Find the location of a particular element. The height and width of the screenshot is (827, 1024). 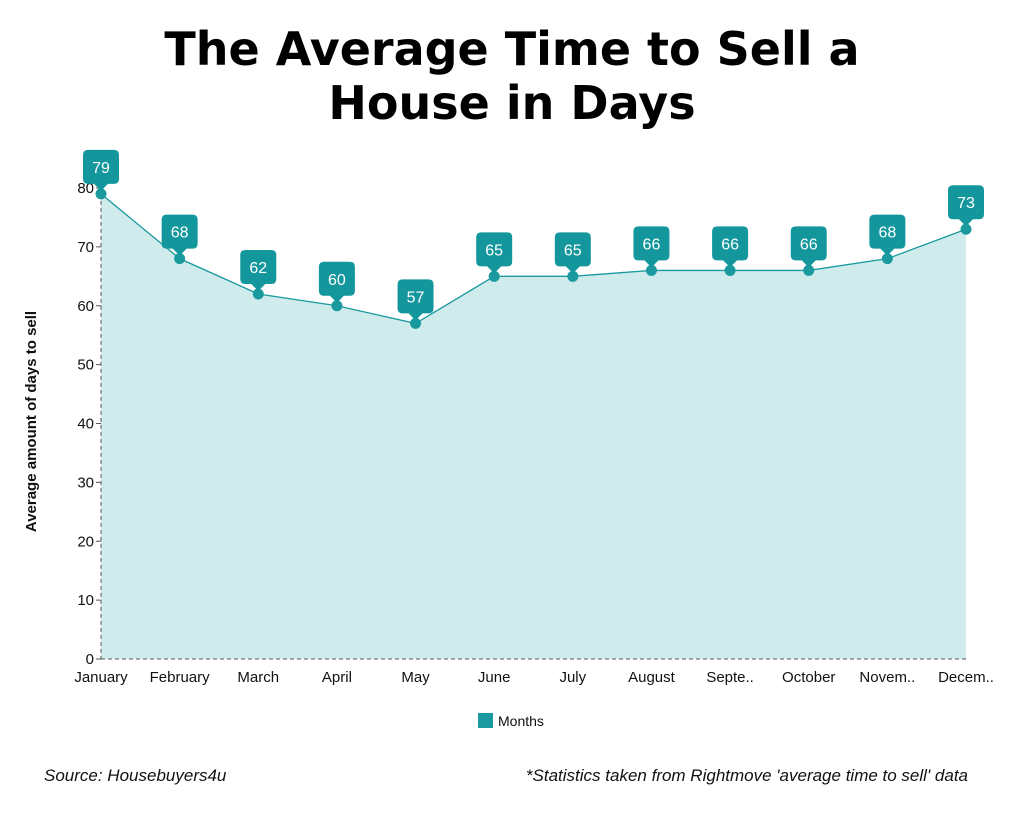

source-note: Source: Housebuyers4u is located at coordinates (135, 775).